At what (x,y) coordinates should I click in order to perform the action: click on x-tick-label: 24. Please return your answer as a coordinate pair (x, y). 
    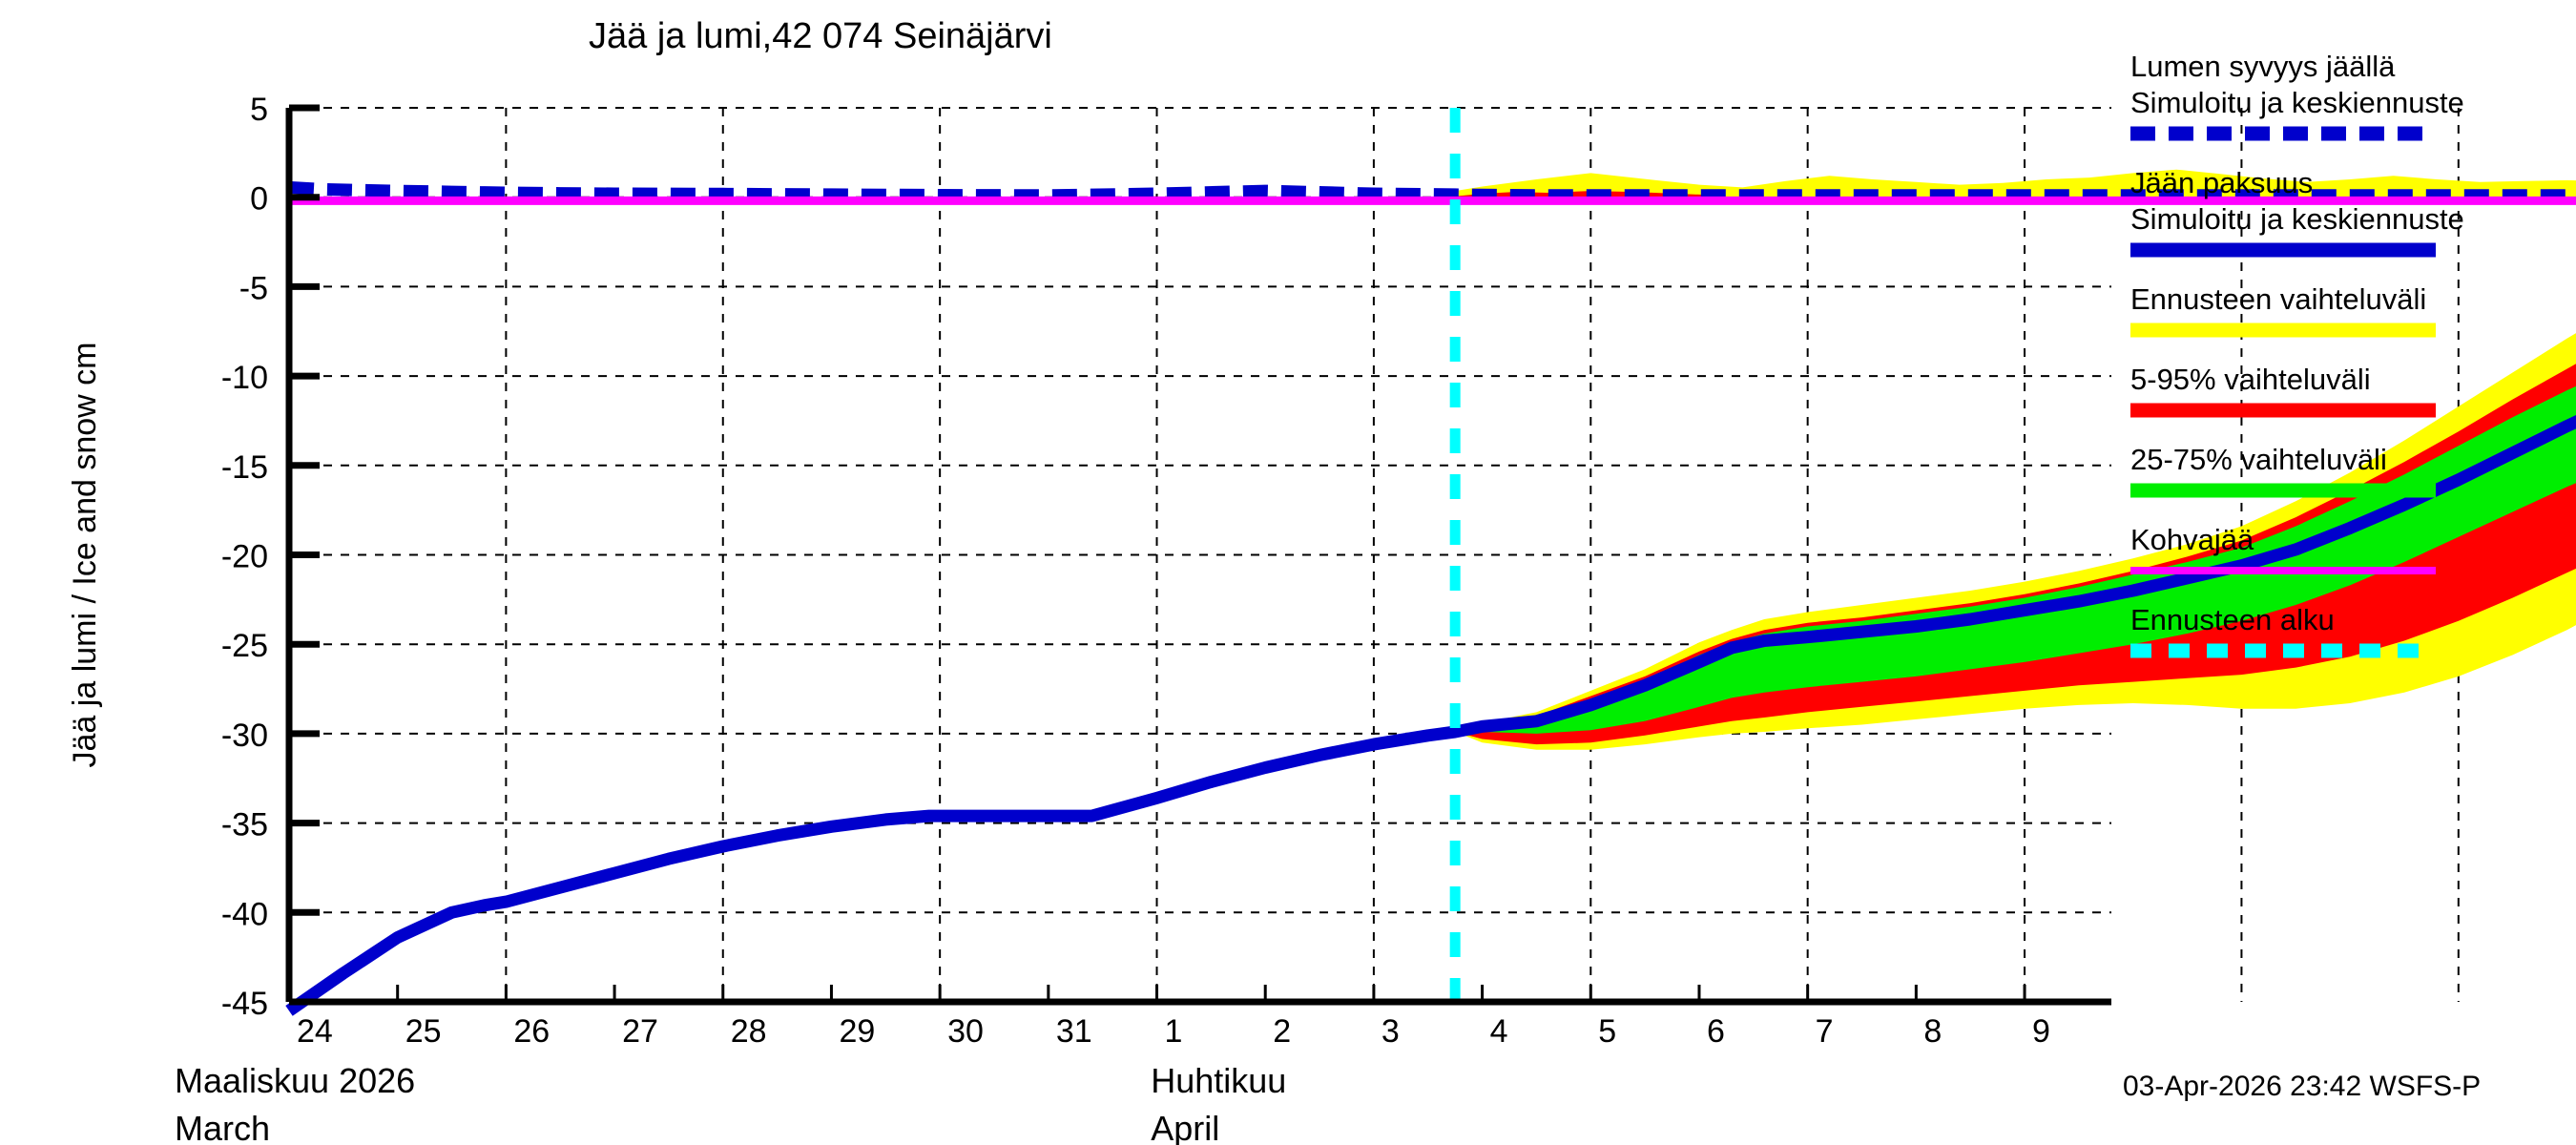
    Looking at the image, I should click on (315, 1031).